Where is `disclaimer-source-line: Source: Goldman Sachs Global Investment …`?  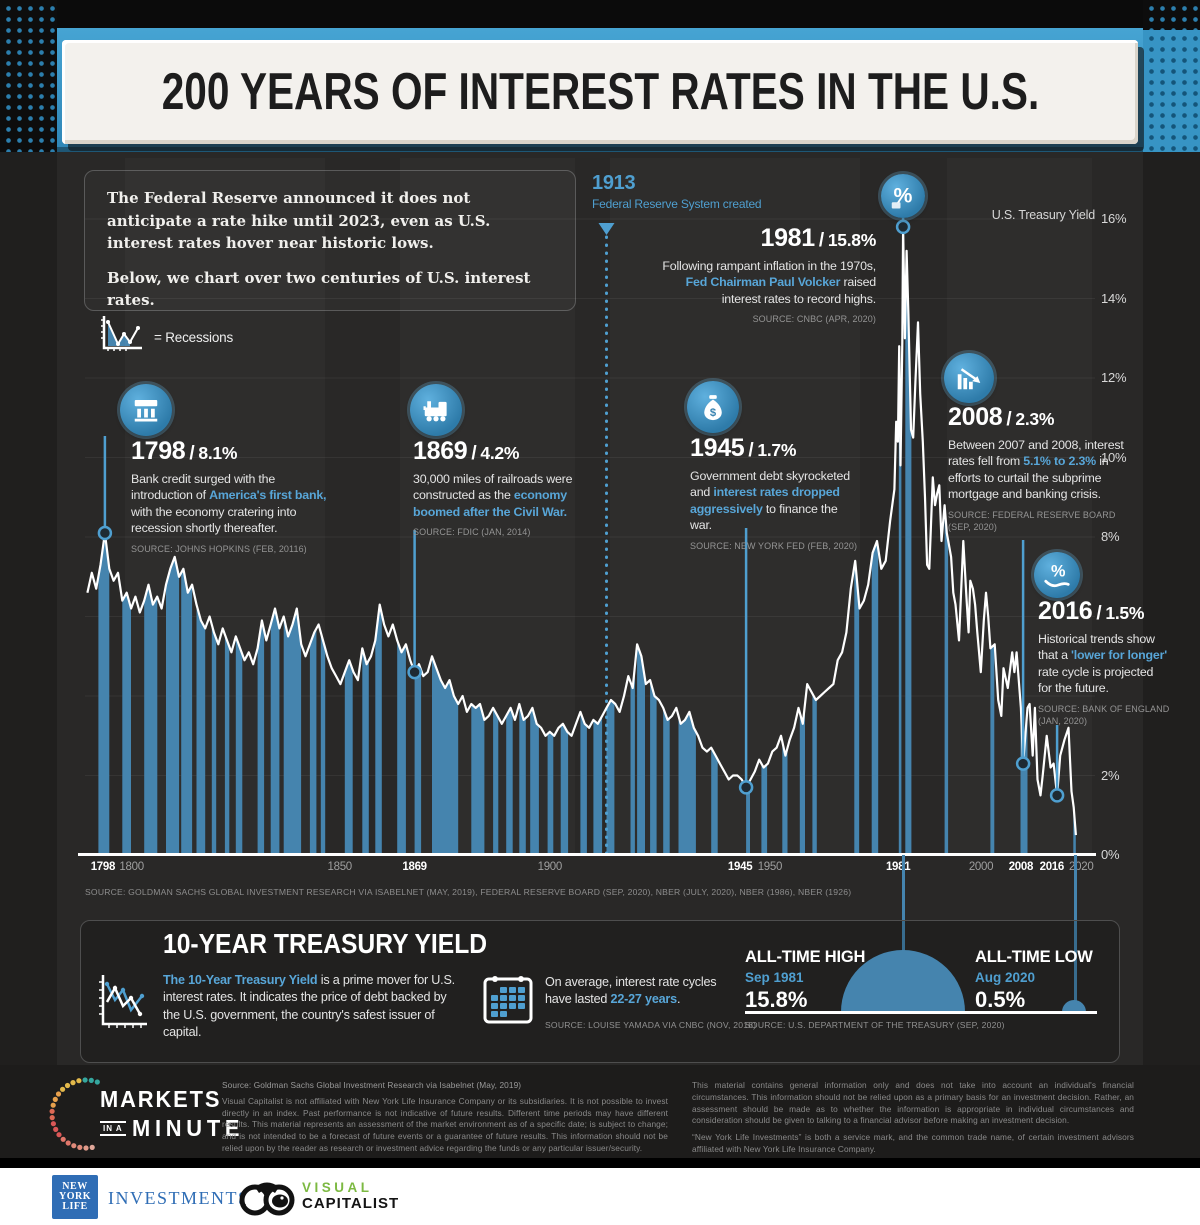 disclaimer-source-line: Source: Goldman Sachs Global Investment … is located at coordinates (372, 1085).